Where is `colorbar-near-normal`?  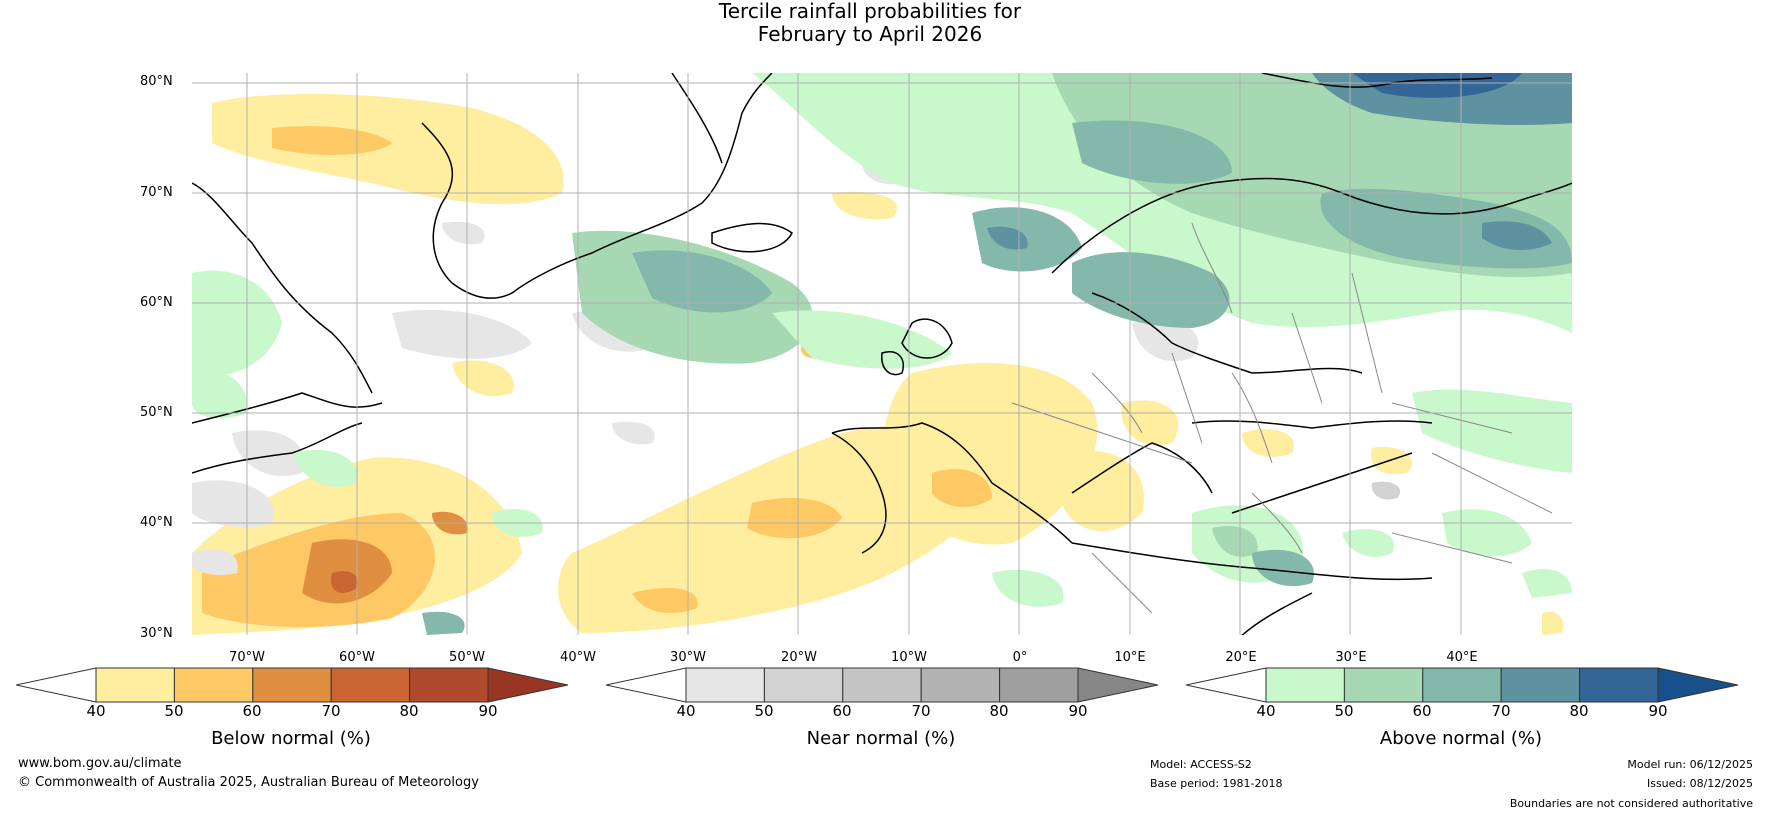 colorbar-near-normal is located at coordinates (882, 685).